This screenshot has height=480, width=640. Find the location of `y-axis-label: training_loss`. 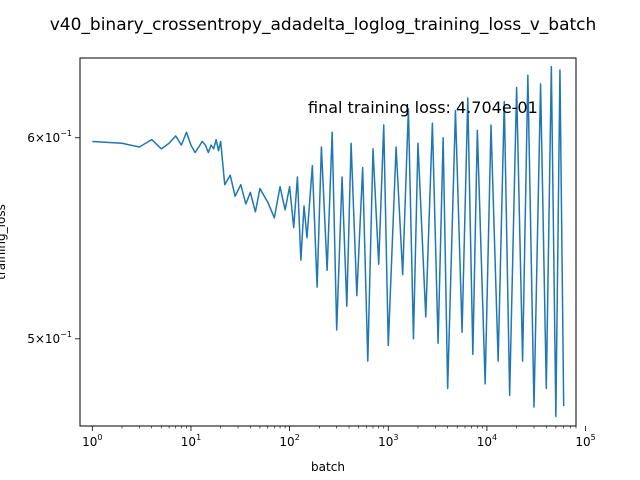

y-axis-label: training_loss is located at coordinates (4, 242).